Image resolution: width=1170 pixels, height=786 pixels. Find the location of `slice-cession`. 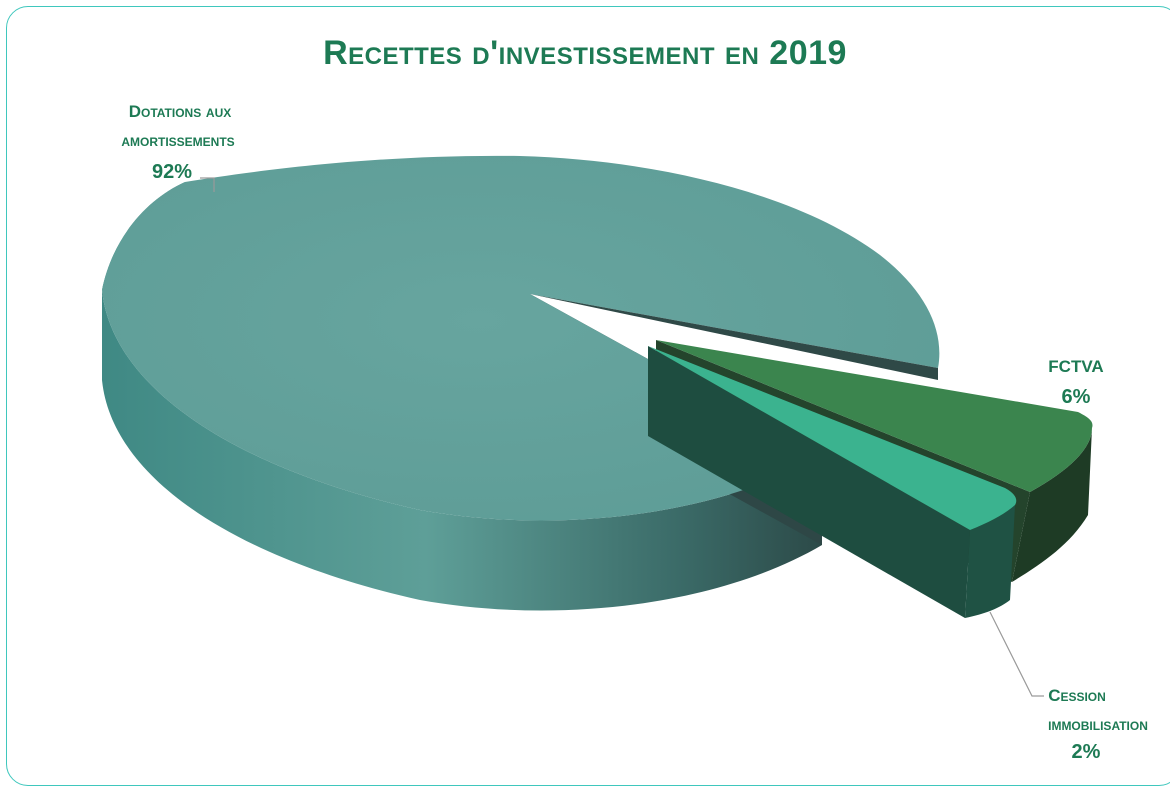

slice-cession is located at coordinates (832, 482).